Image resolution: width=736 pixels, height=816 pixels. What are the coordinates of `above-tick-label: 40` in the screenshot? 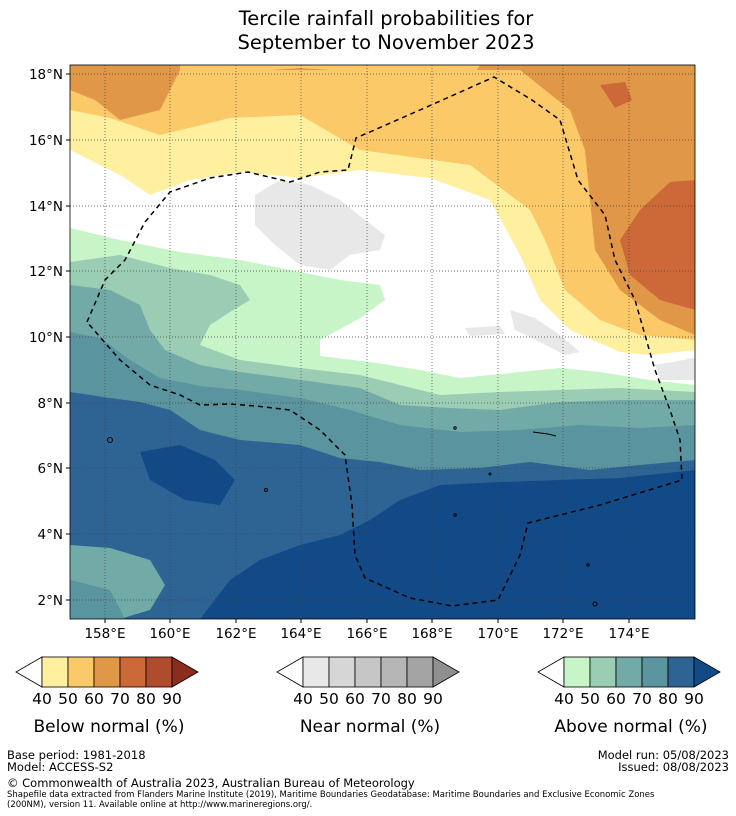 It's located at (564, 699).